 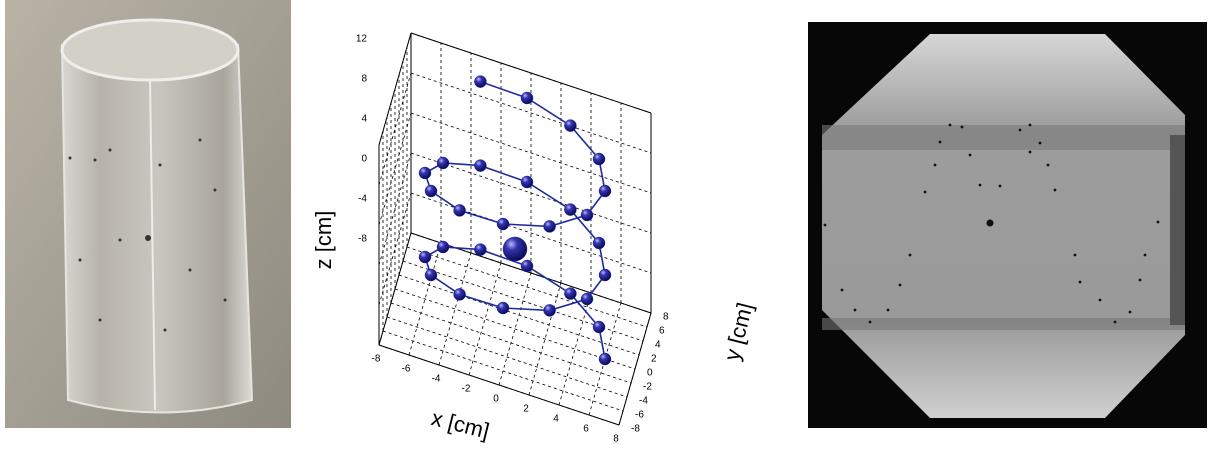 What do you see at coordinates (466, 389) in the screenshot?
I see `x-tick-label: -2` at bounding box center [466, 389].